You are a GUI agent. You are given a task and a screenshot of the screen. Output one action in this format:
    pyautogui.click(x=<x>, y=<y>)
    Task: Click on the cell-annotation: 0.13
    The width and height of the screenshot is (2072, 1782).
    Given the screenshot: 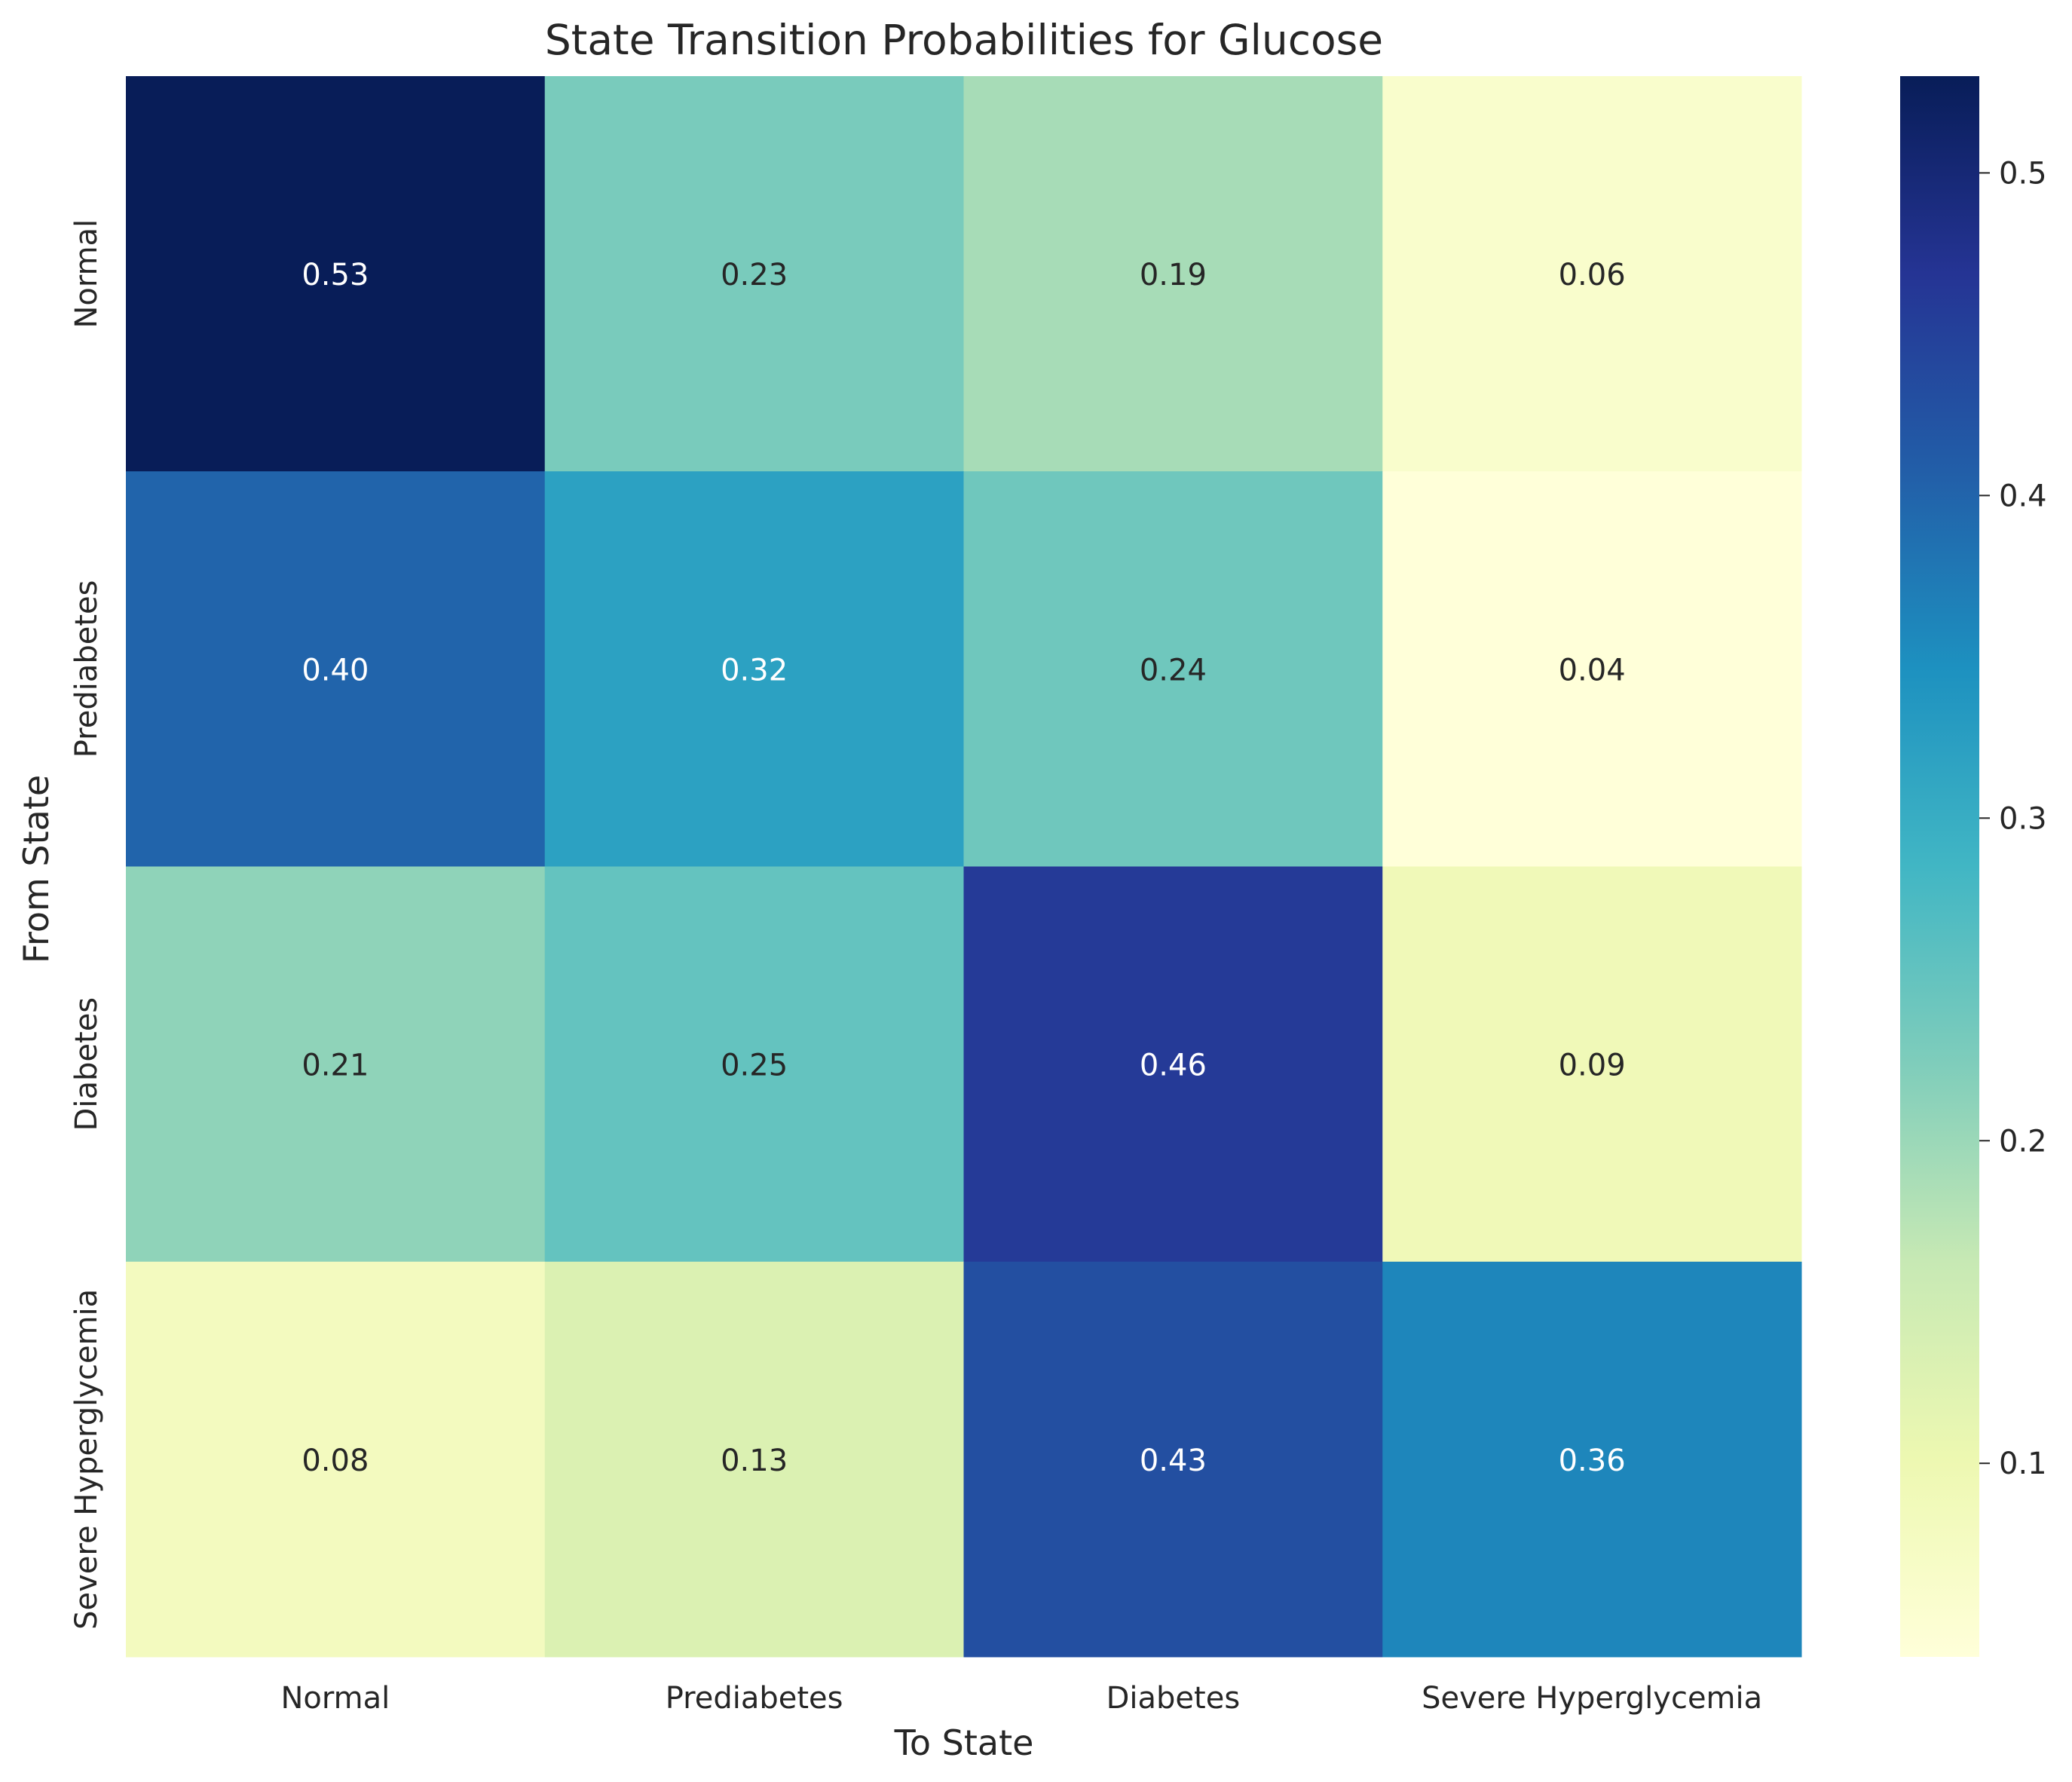 What is the action you would take?
    pyautogui.click(x=754, y=1461)
    